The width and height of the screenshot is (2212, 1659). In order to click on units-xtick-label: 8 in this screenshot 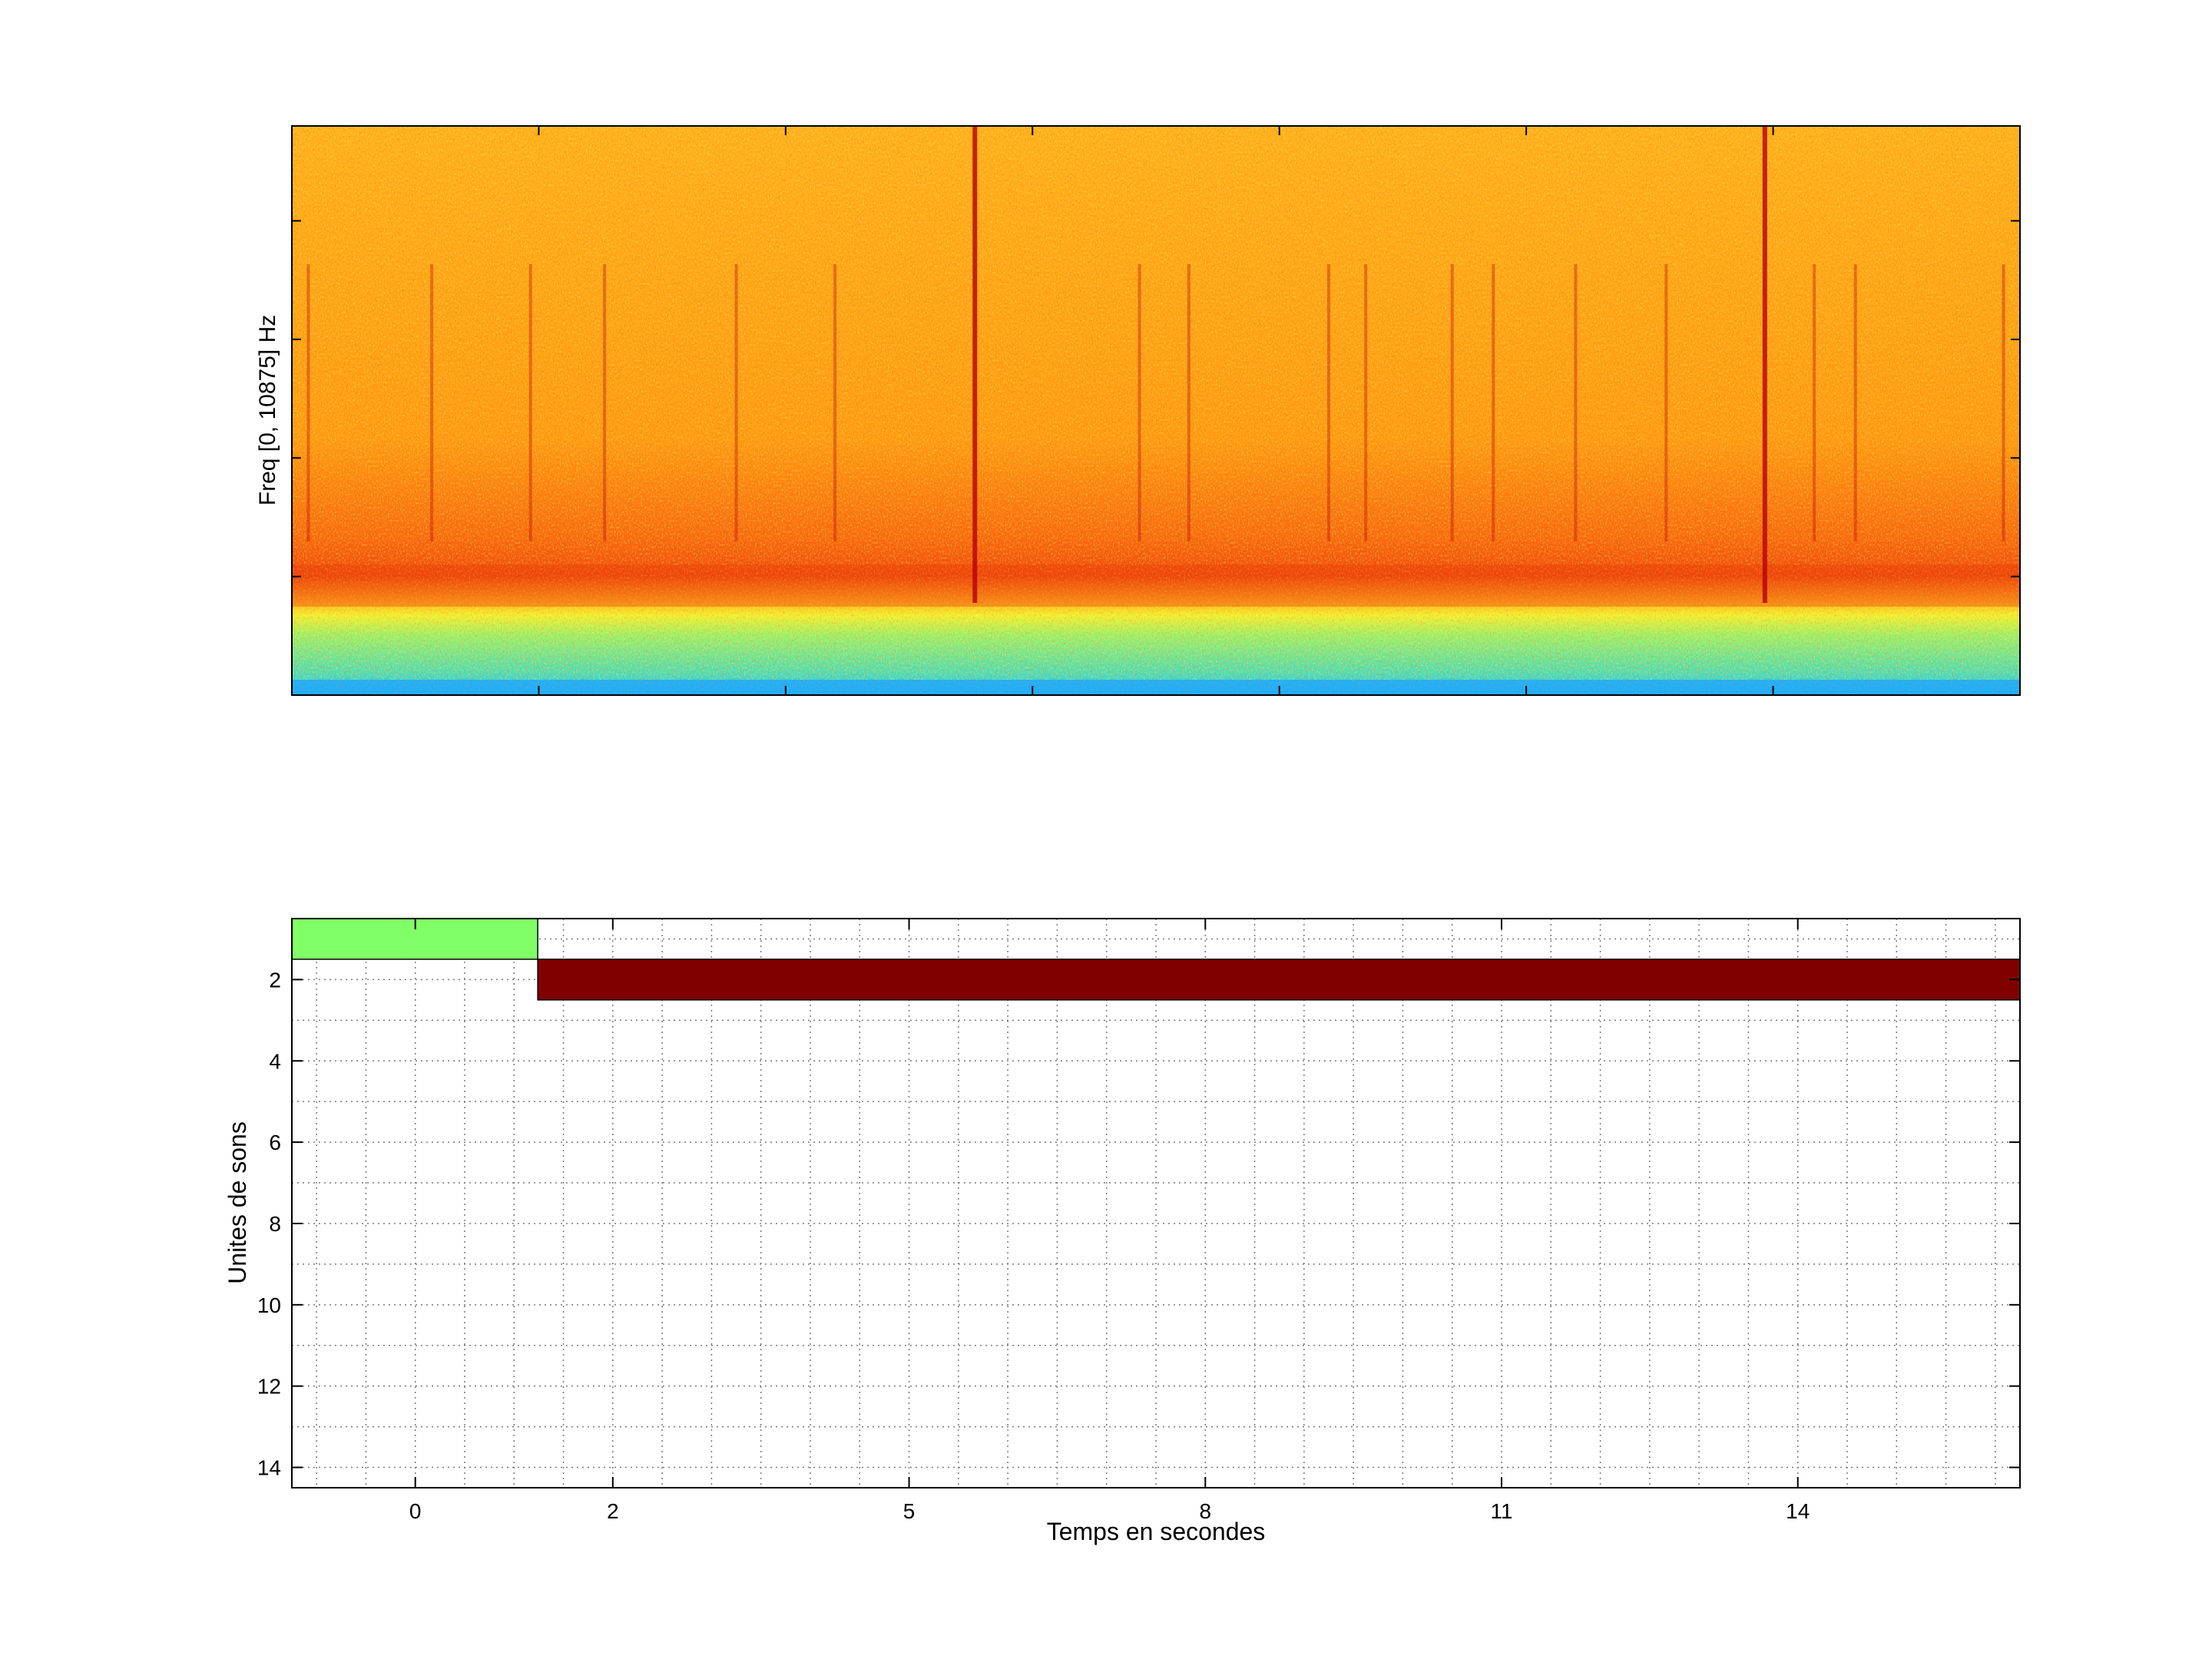, I will do `click(1205, 1511)`.